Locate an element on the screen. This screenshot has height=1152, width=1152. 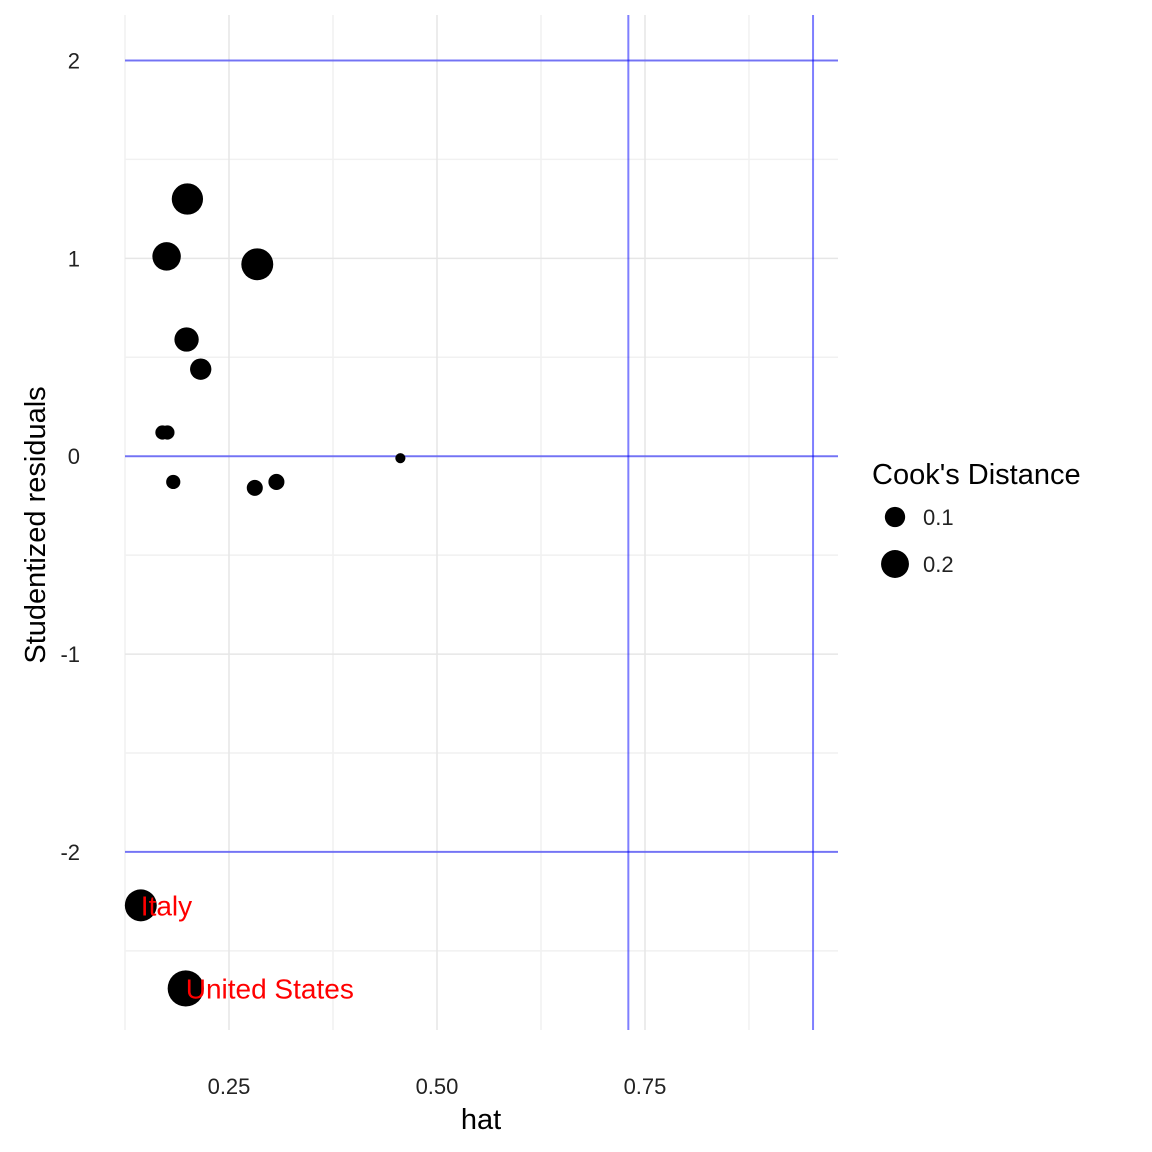
point-label: Italy is located at coordinates (166, 905).